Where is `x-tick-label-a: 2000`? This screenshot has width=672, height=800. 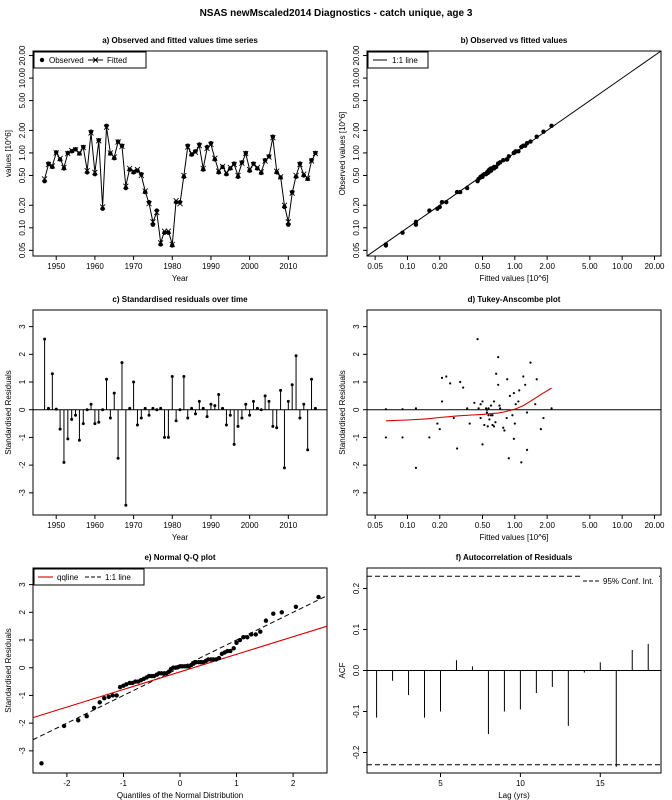 x-tick-label-a: 2000 is located at coordinates (250, 266).